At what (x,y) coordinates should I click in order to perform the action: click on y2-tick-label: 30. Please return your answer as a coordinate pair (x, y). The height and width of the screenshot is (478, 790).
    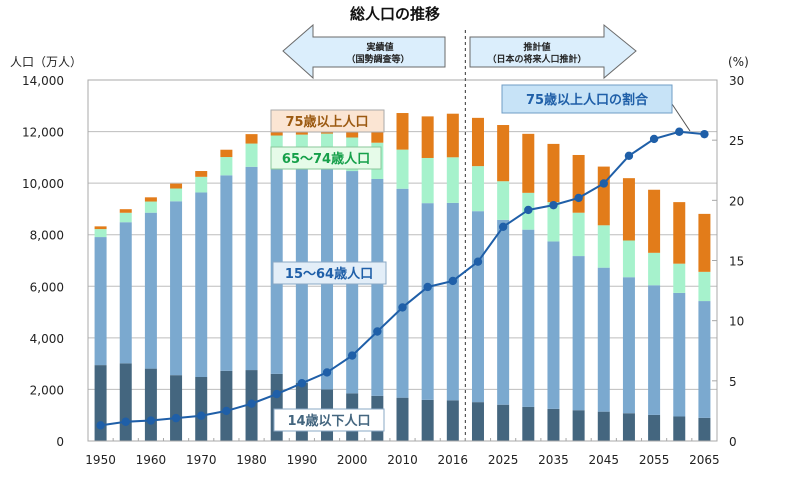
    Looking at the image, I should click on (736, 81).